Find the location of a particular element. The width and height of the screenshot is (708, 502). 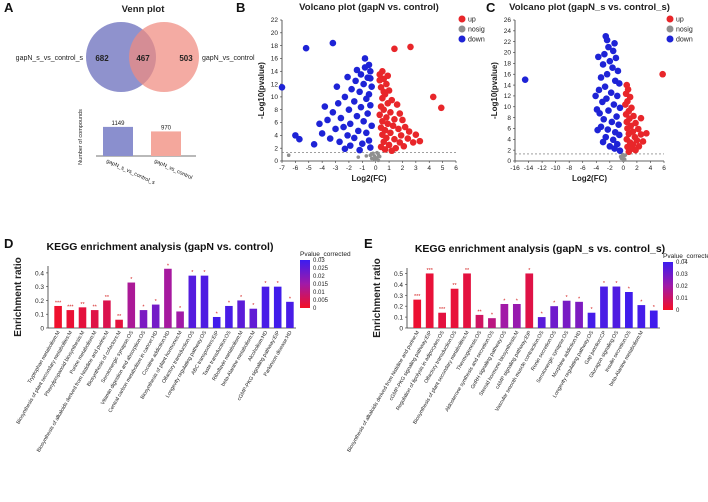

inset-bar-category: gapN_vs_control is located at coordinates (173, 169).